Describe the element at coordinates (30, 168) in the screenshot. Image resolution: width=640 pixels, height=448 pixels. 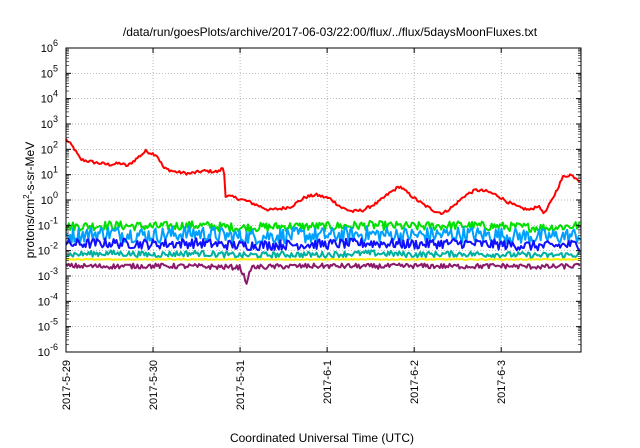
I see `y-axis-title-suffix: -s-sr-MeV` at that location.